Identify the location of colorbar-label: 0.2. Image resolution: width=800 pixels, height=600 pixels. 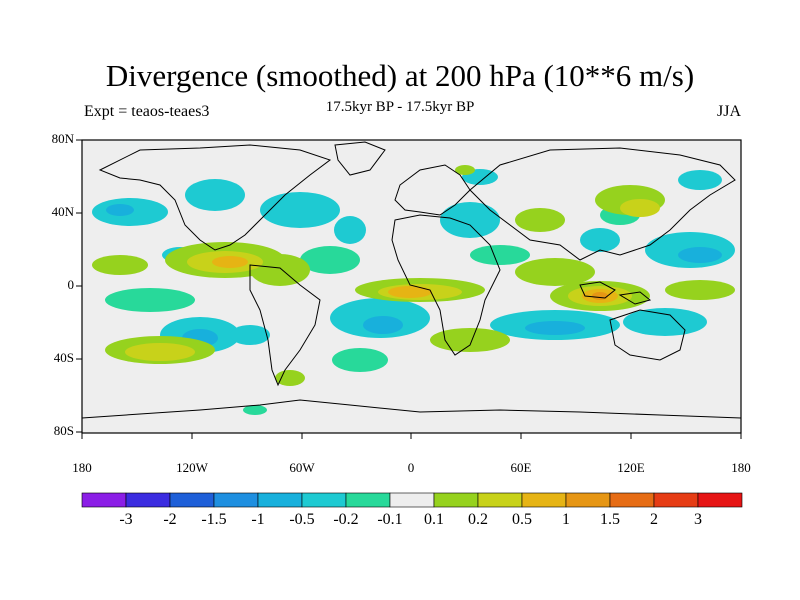
(478, 519).